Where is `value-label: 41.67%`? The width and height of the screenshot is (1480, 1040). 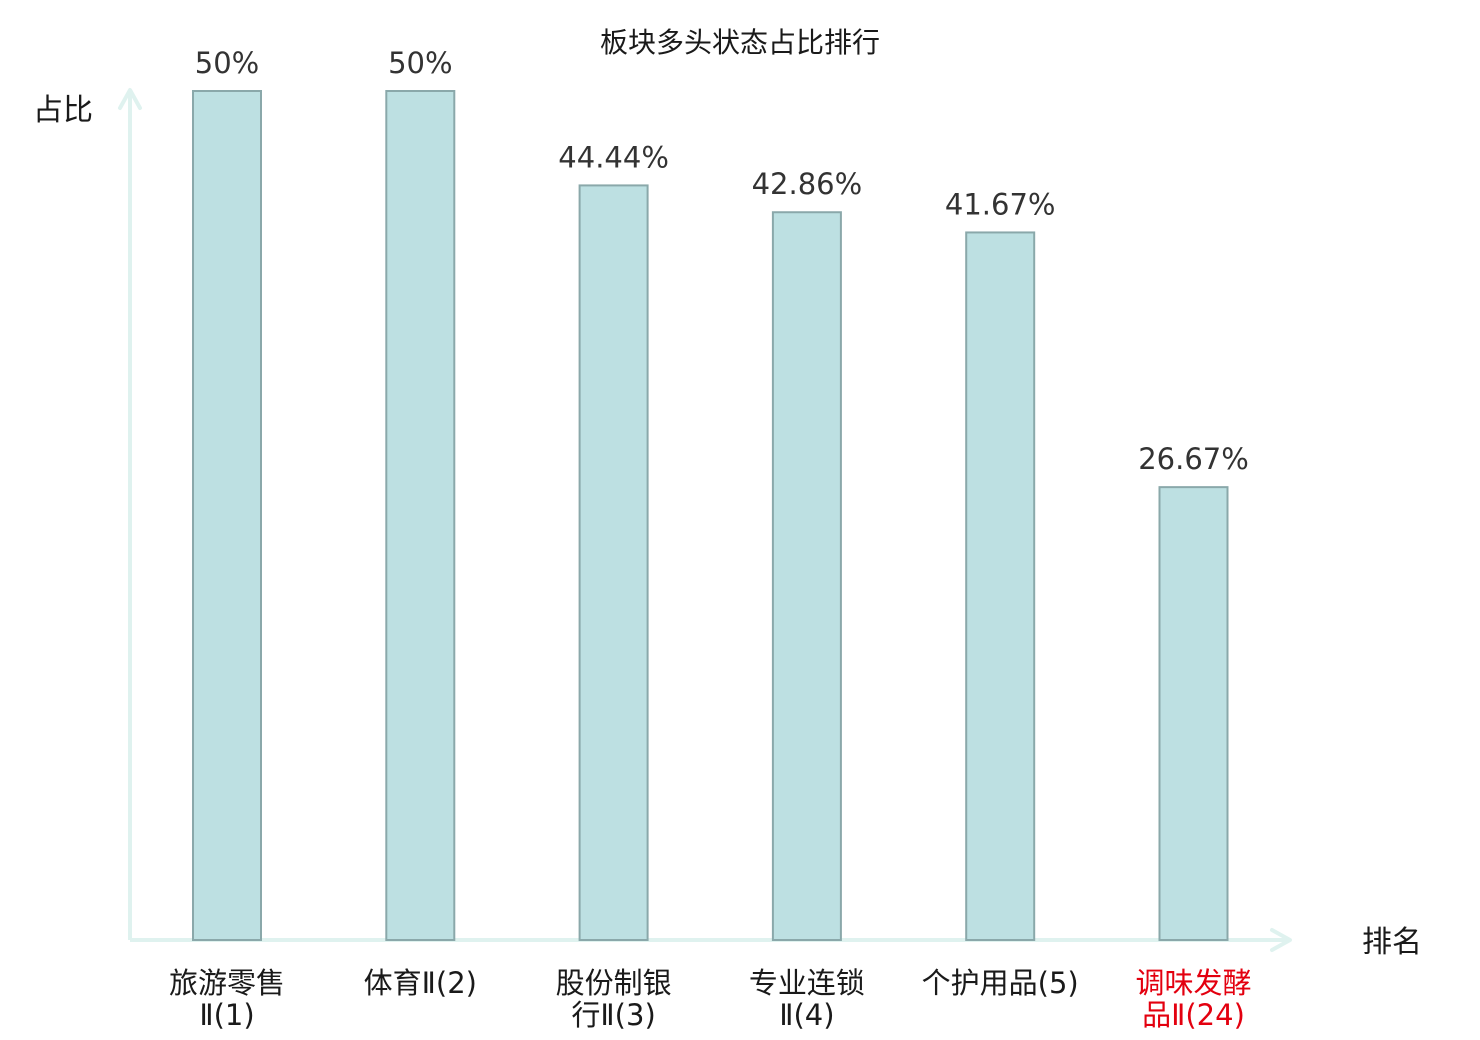 value-label: 41.67% is located at coordinates (1000, 204).